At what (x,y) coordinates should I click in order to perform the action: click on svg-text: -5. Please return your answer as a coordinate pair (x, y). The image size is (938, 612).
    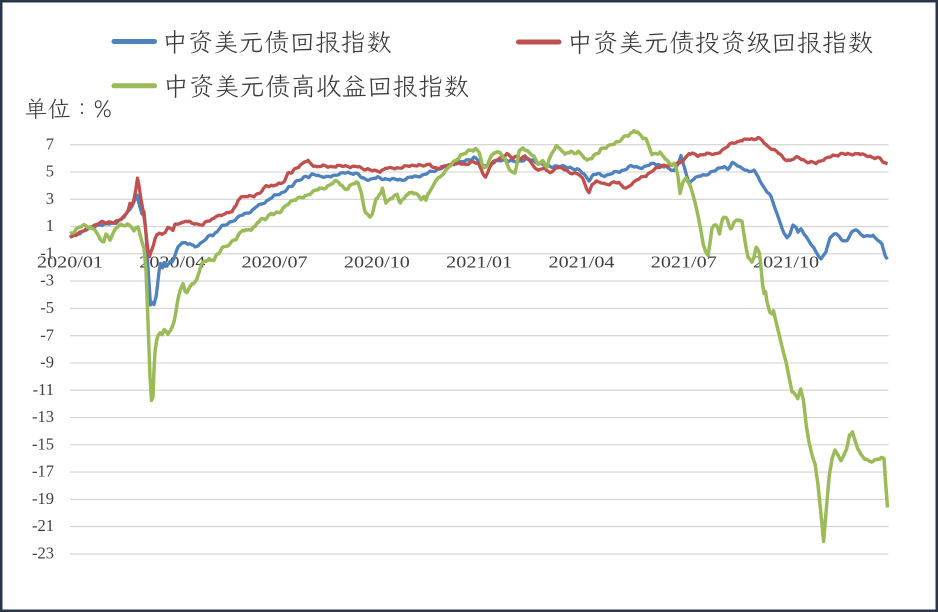
    Looking at the image, I should click on (47, 307).